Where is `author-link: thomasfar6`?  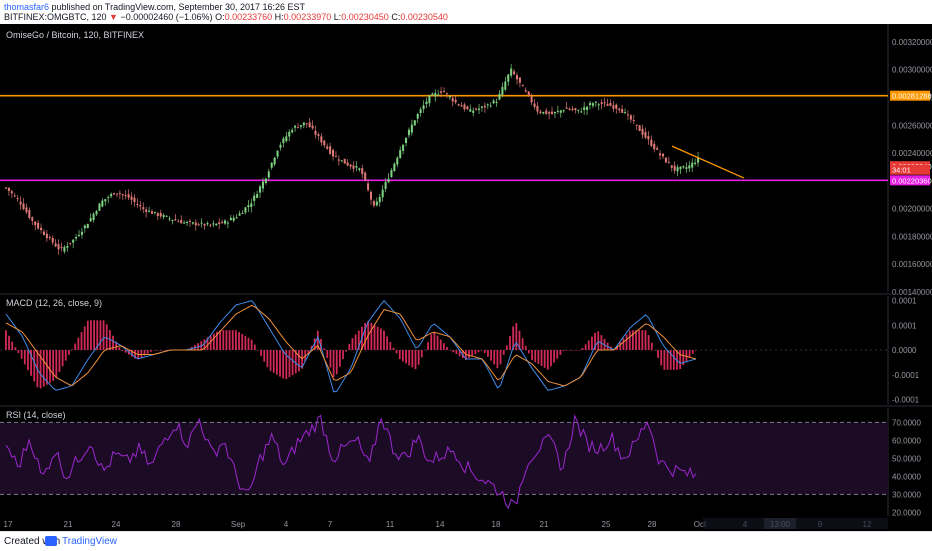 author-link: thomasfar6 is located at coordinates (27, 7).